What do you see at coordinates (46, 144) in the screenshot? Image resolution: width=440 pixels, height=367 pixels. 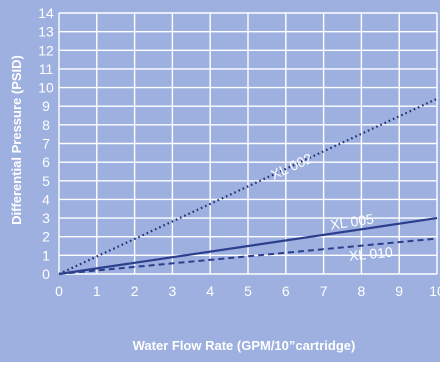 I see `y-tick-label: 7` at bounding box center [46, 144].